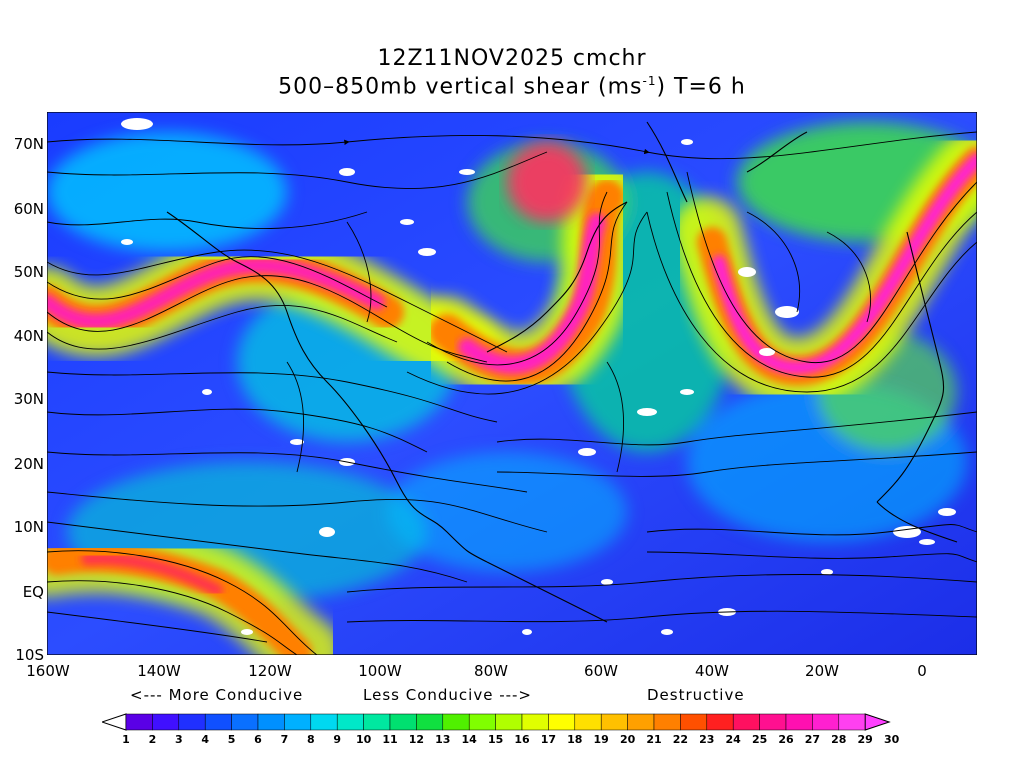  What do you see at coordinates (270, 671) in the screenshot?
I see `x-tick-120w: 120W` at bounding box center [270, 671].